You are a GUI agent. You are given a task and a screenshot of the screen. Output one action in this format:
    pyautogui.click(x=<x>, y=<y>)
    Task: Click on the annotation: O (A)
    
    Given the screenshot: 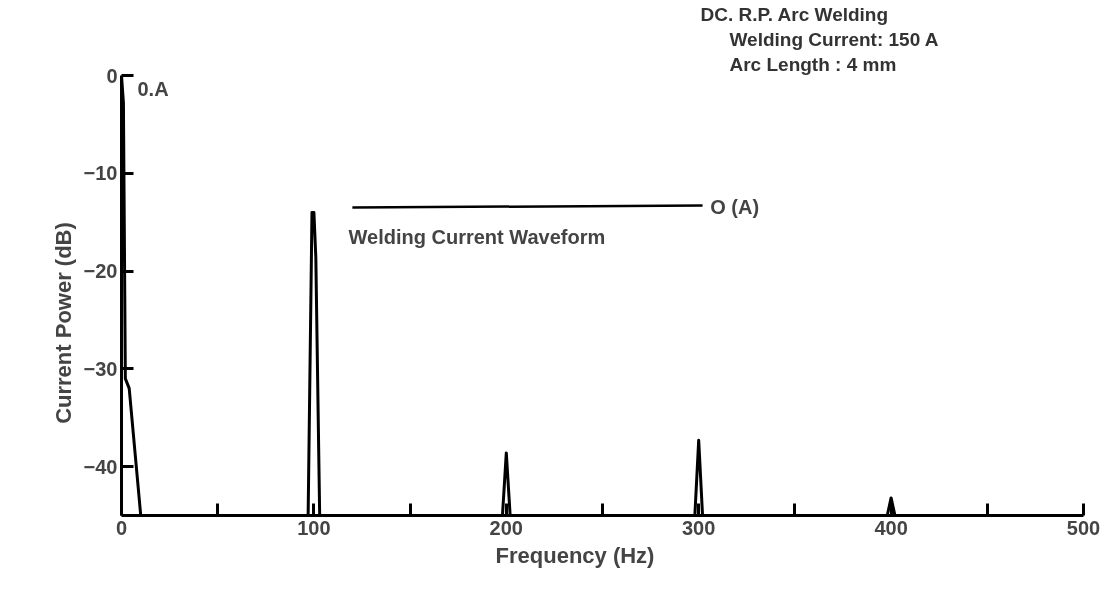 What is the action you would take?
    pyautogui.click(x=735, y=206)
    